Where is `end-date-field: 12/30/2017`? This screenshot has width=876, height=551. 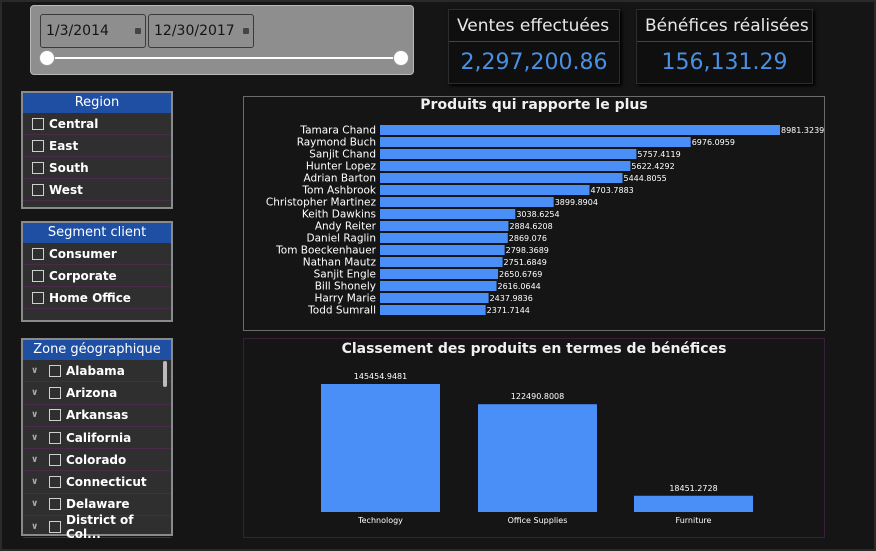
end-date-field: 12/30/2017 is located at coordinates (201, 31).